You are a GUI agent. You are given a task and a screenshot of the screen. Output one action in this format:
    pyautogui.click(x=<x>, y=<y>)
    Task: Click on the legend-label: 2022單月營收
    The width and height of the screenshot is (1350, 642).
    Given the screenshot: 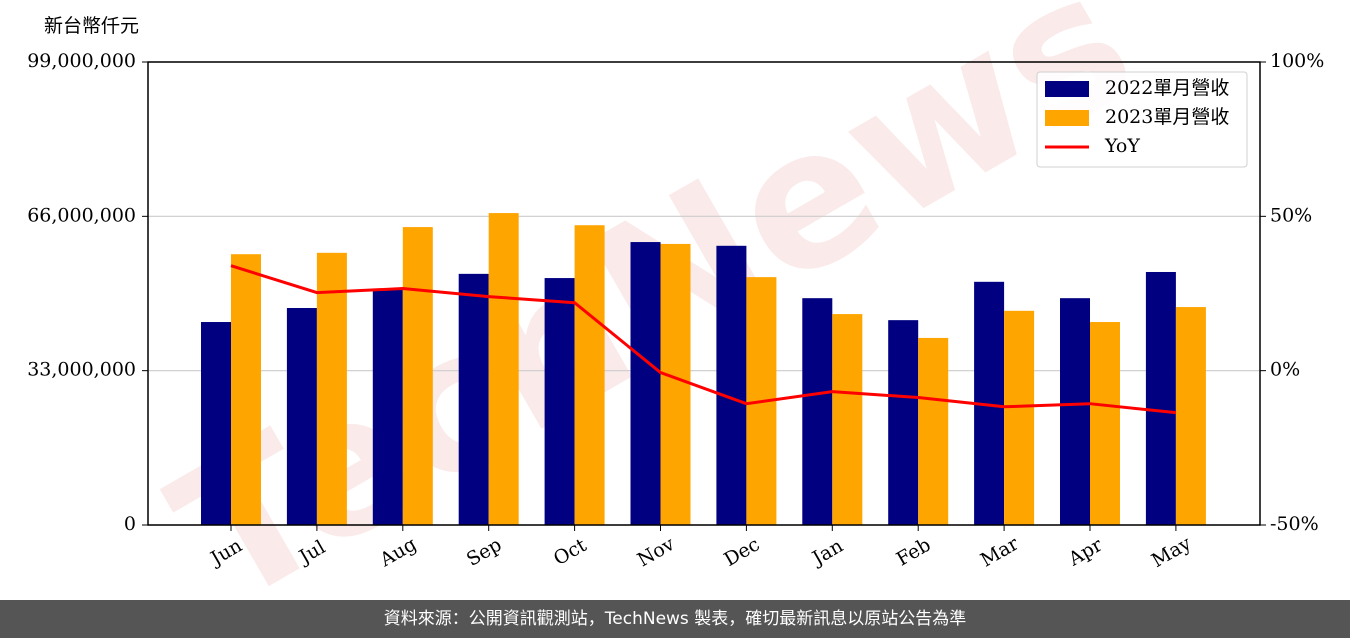 What is the action you would take?
    pyautogui.click(x=1167, y=88)
    